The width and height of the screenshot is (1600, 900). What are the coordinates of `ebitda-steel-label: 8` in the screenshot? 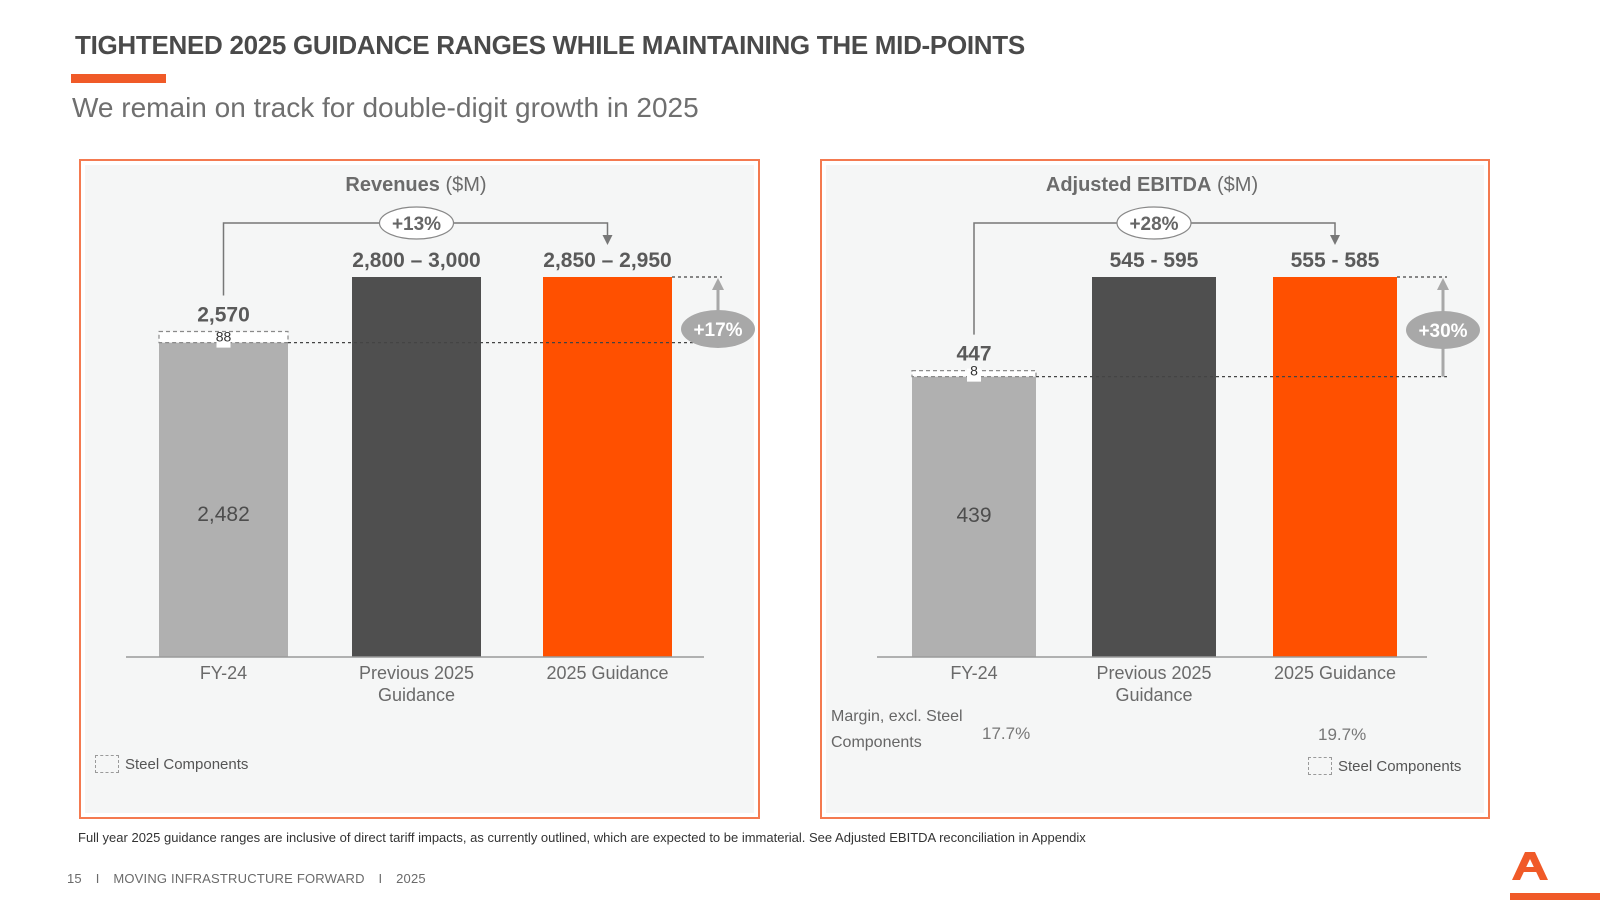 It's located at (974, 371).